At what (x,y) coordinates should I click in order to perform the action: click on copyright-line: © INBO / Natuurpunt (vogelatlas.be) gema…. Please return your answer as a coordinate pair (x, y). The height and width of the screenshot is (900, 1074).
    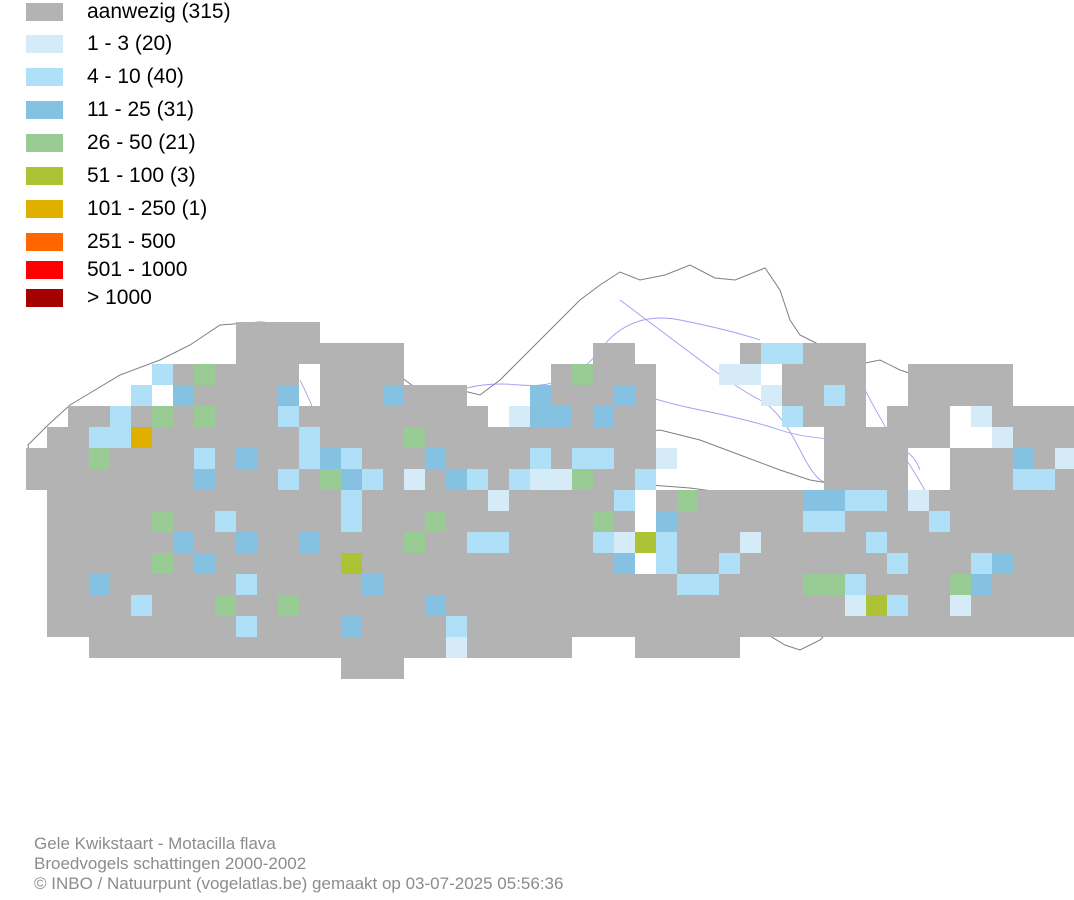
    Looking at the image, I should click on (299, 883).